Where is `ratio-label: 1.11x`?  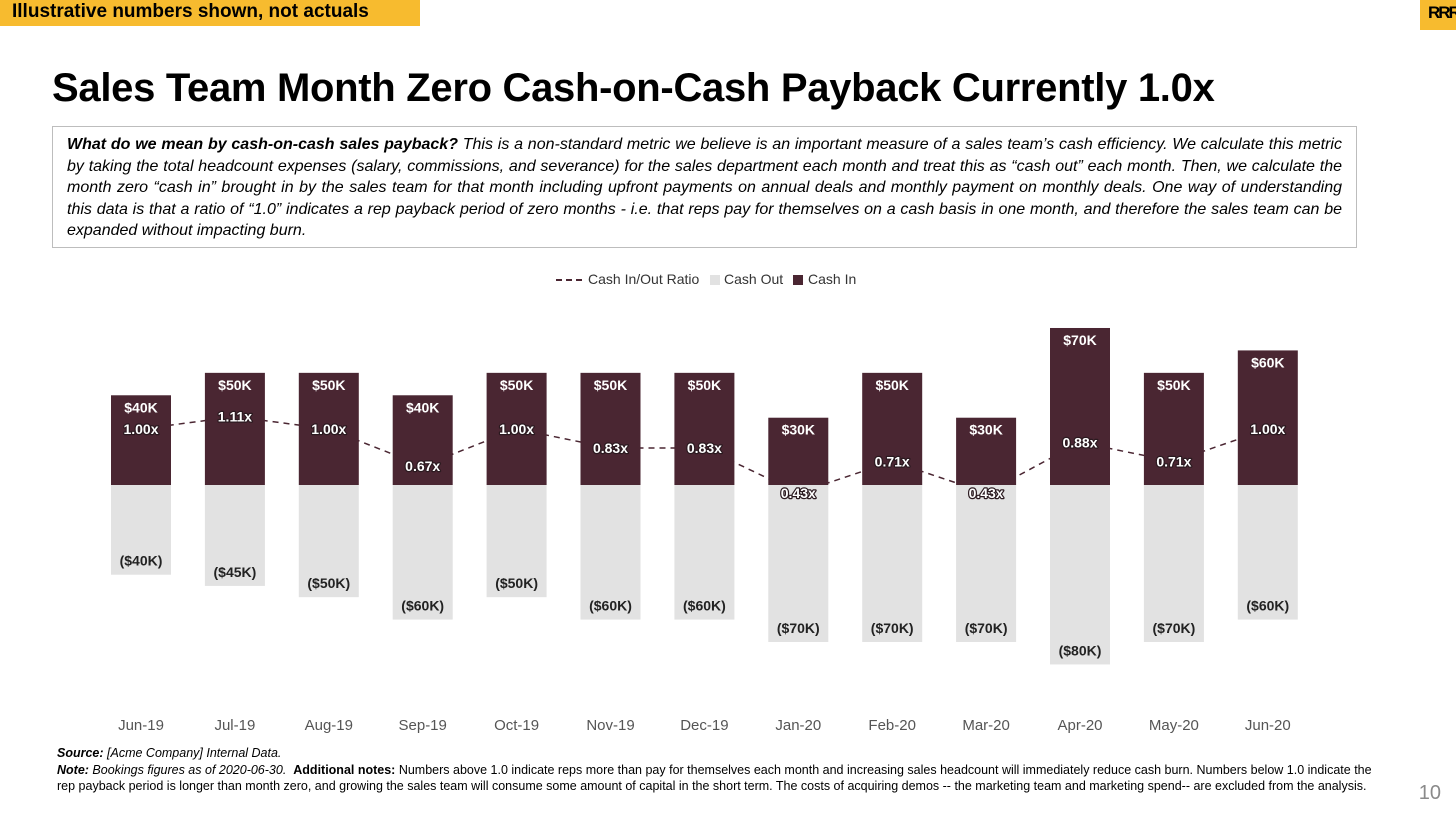
ratio-label: 1.11x is located at coordinates (235, 417).